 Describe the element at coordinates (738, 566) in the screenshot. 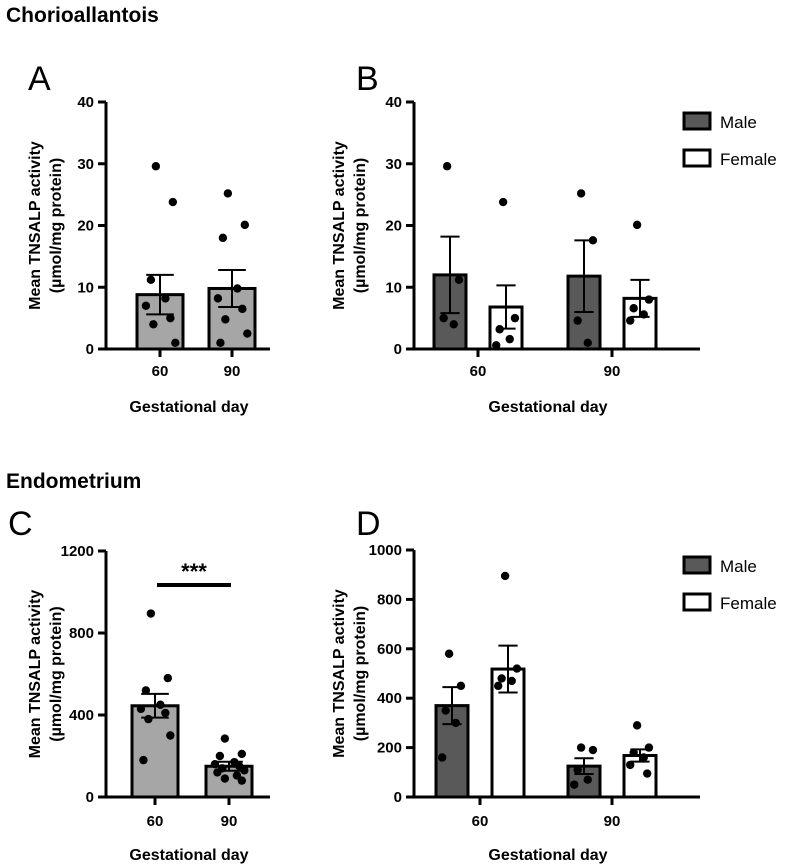

I see `legend-label-male: Male` at that location.